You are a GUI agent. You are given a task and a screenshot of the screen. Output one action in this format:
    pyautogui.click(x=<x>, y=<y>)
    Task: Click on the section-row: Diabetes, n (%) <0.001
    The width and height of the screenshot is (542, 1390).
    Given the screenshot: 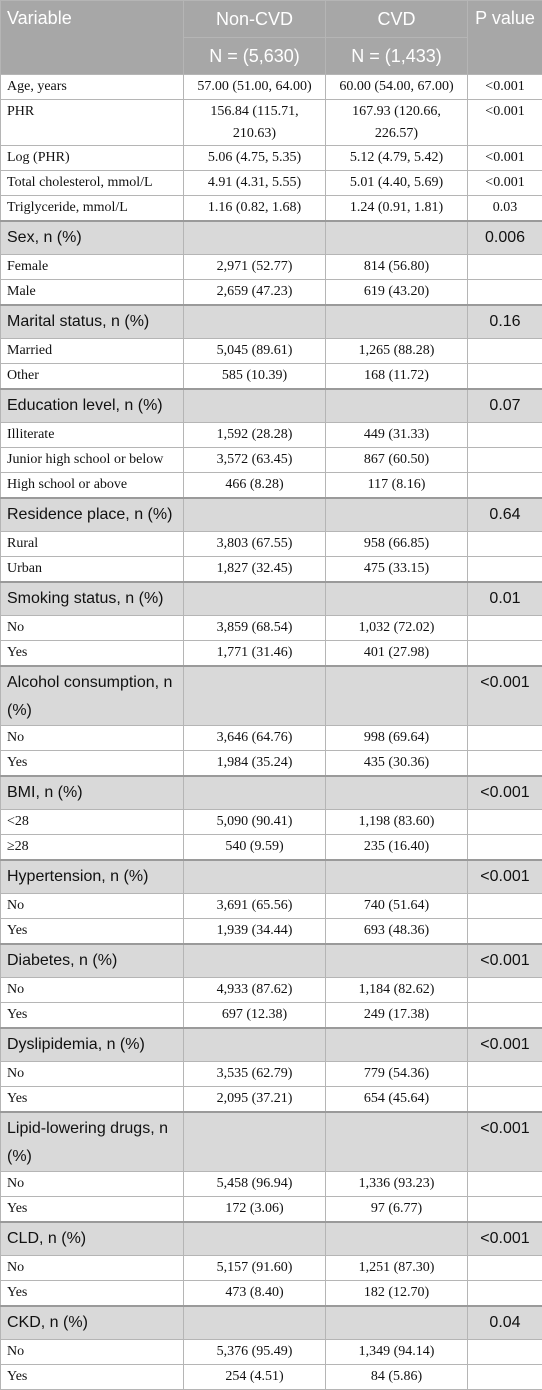 What is the action you would take?
    pyautogui.click(x=271, y=961)
    